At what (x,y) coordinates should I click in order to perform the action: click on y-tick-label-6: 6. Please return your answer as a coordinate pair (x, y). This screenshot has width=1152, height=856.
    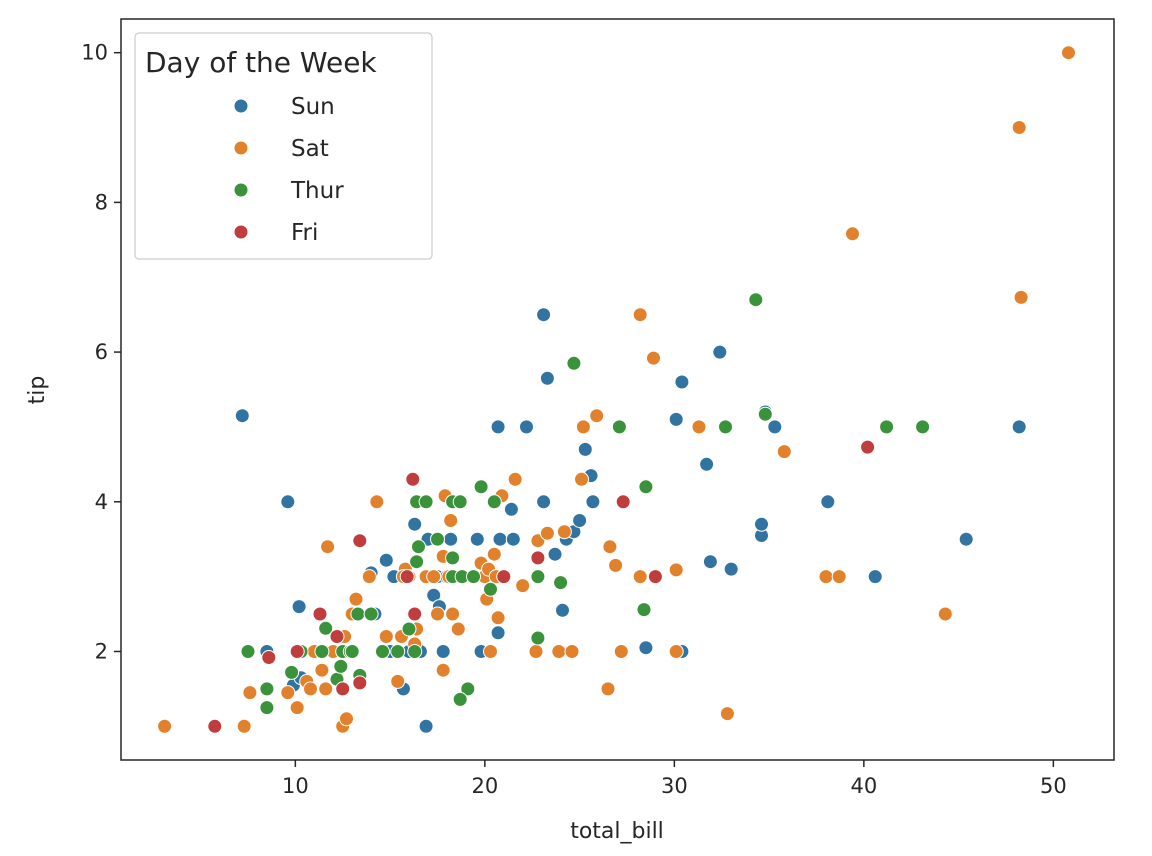
    Looking at the image, I should click on (101, 352).